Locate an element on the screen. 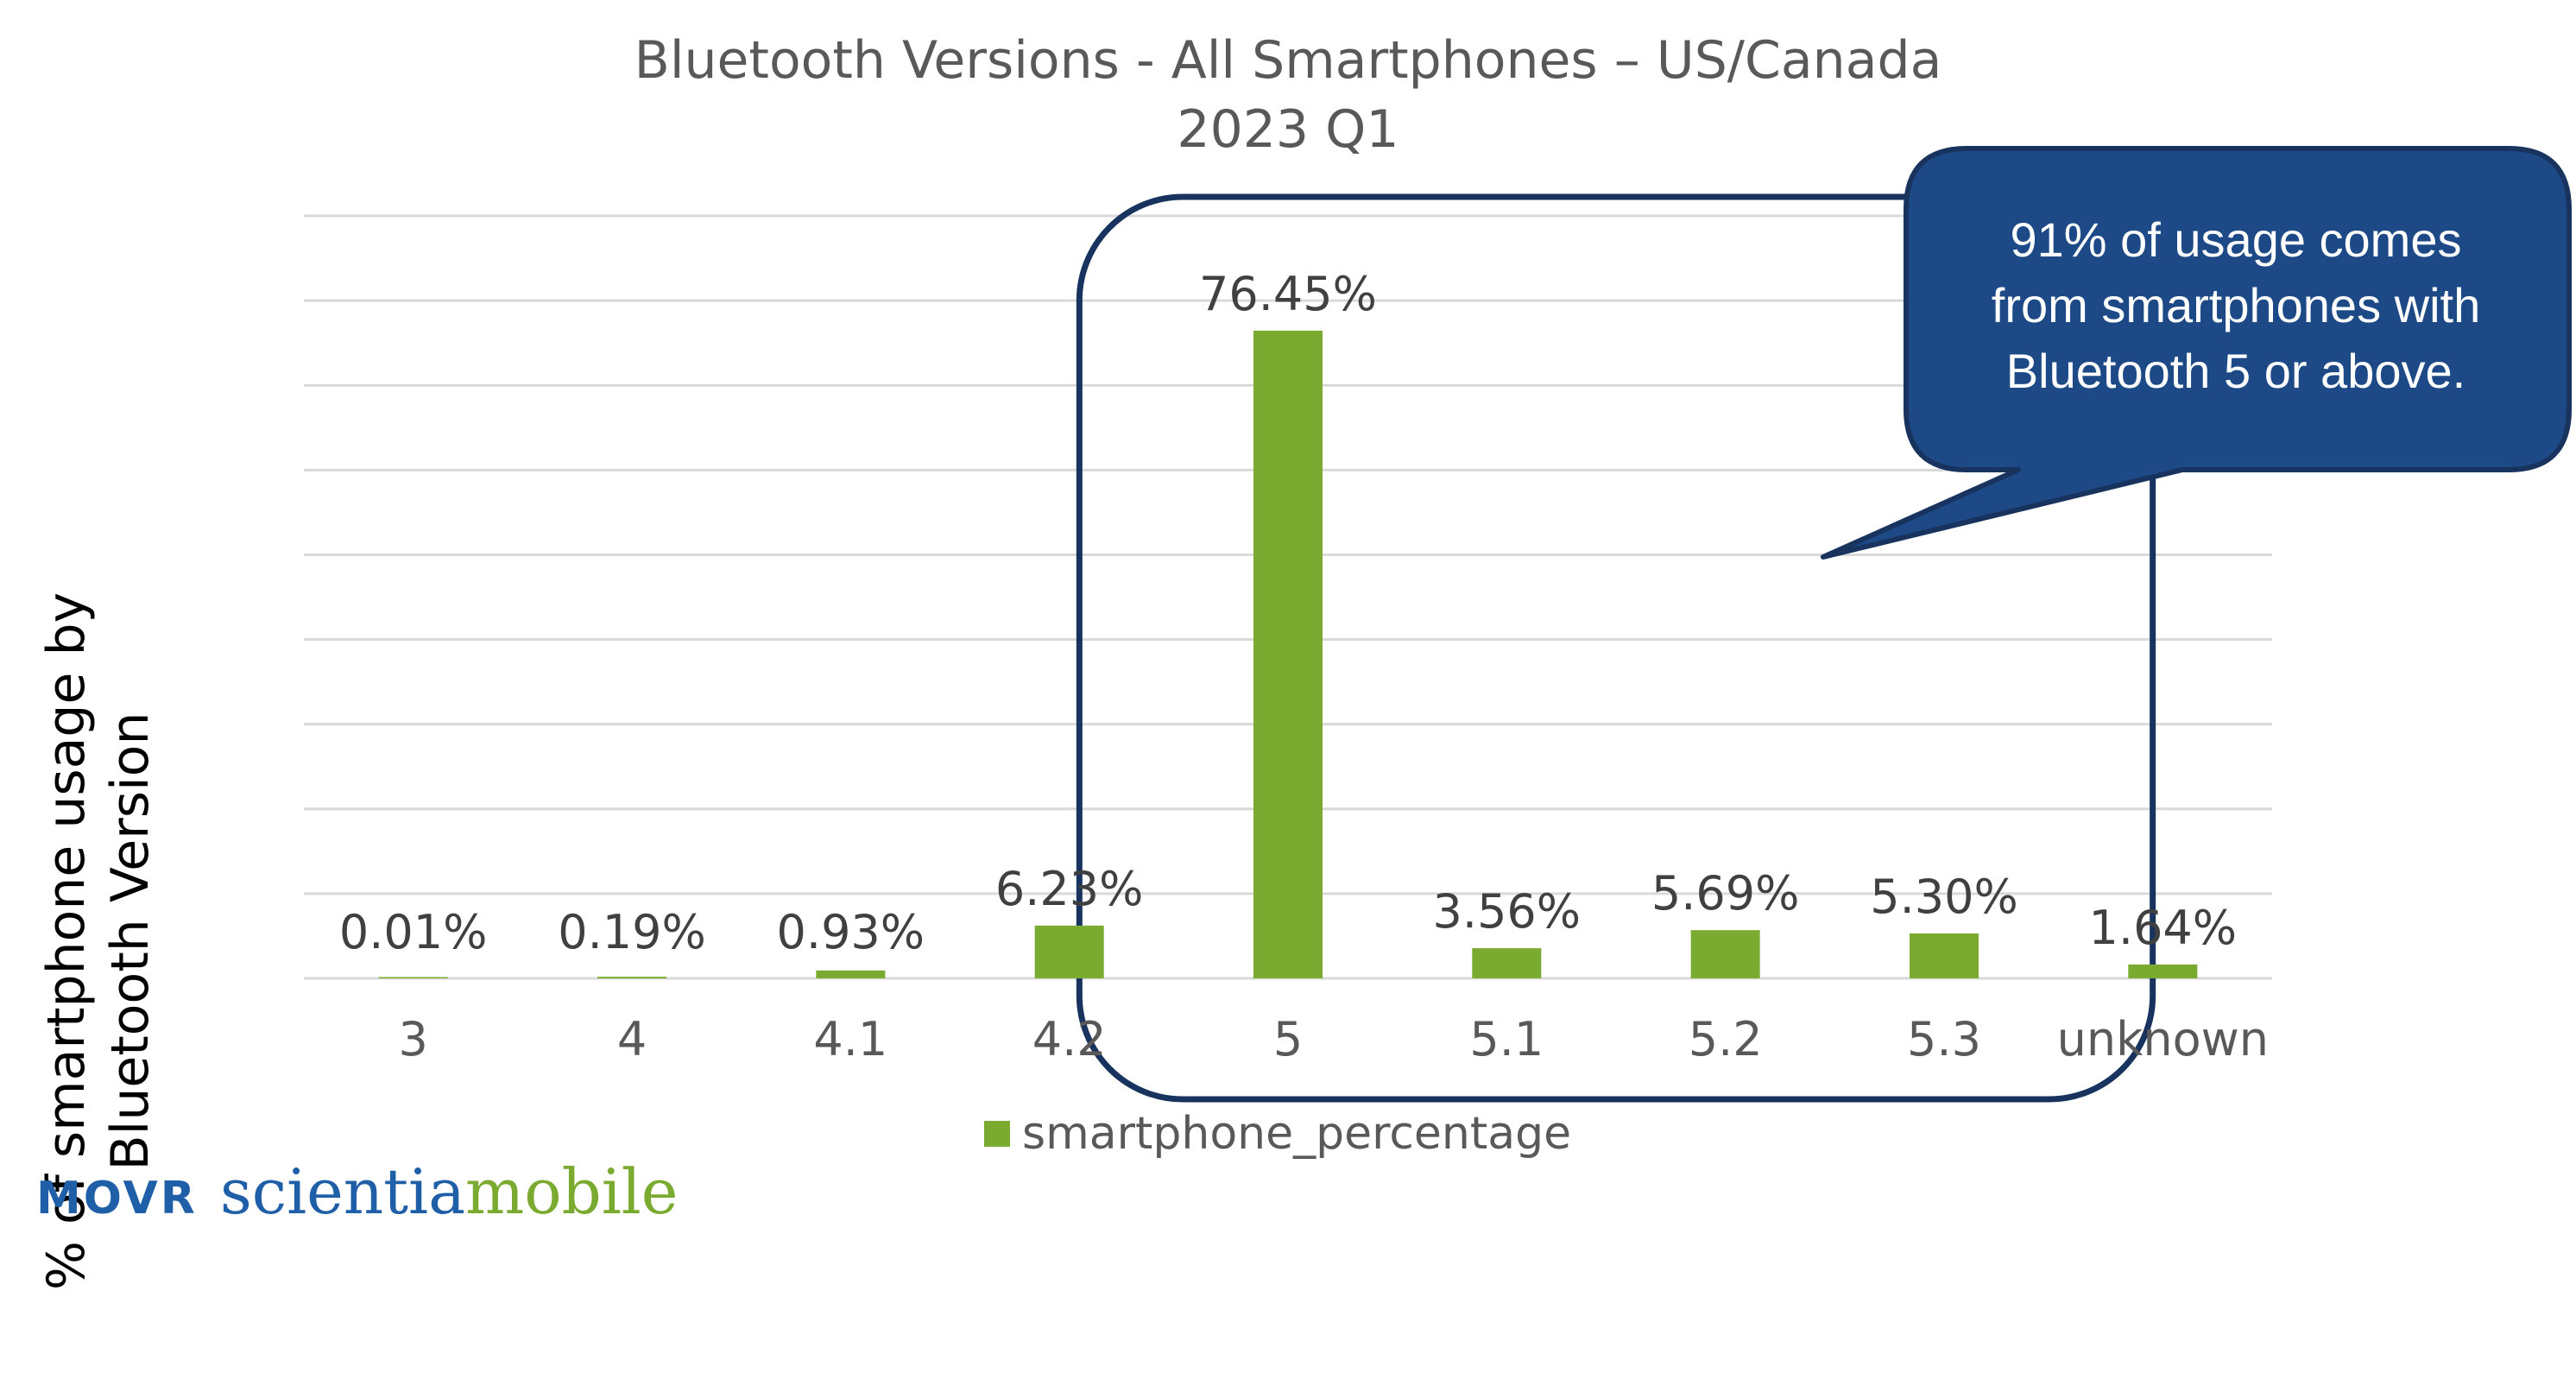  data-label: 5.69% is located at coordinates (1725, 893).